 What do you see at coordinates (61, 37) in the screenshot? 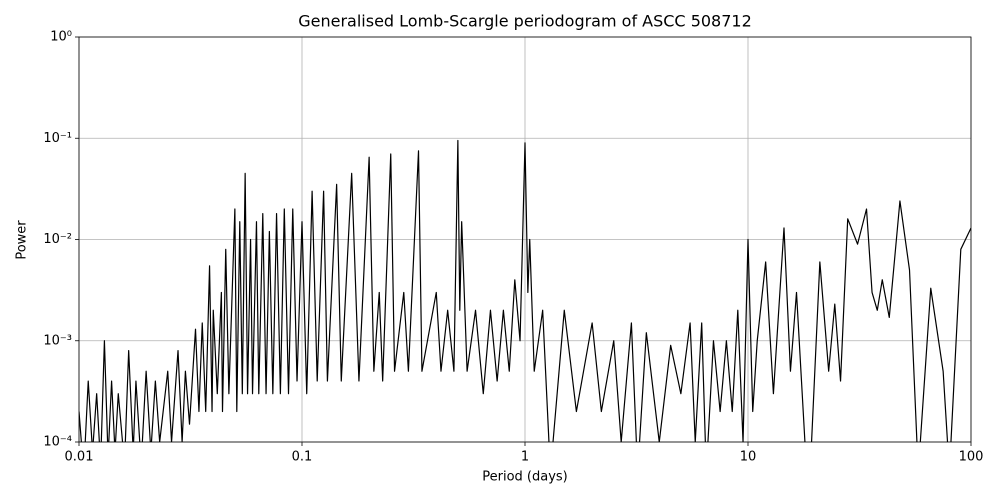
I see `y-tick-label: 10⁰` at bounding box center [61, 37].